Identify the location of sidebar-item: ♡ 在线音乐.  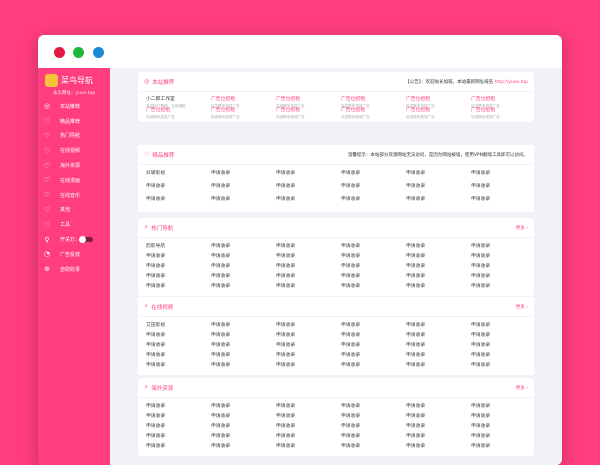
(74, 195).